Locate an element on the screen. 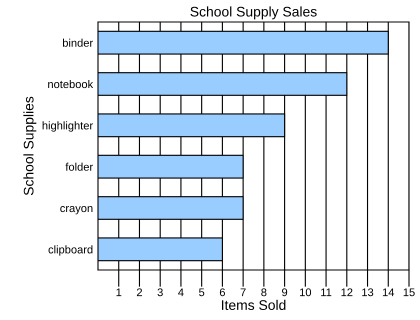  y-tick-label: crayon is located at coordinates (76, 210).